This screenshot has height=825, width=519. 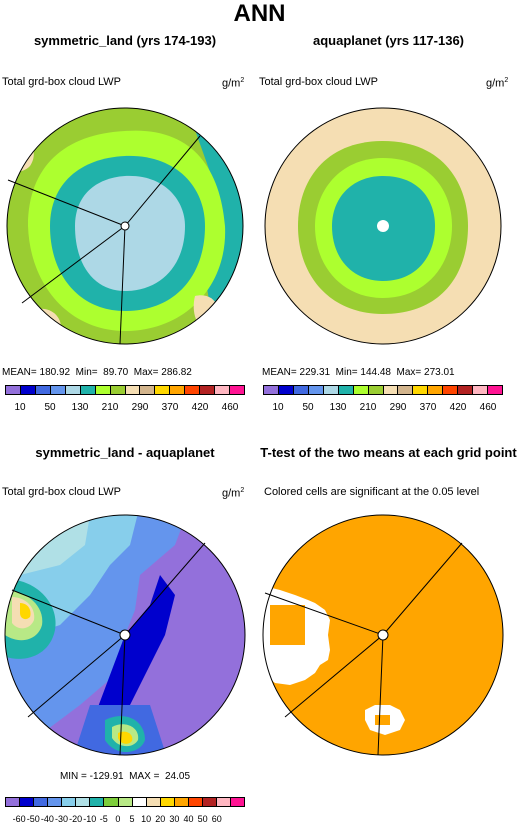 I want to click on panel-3-units: g/m2, so click(x=233, y=493).